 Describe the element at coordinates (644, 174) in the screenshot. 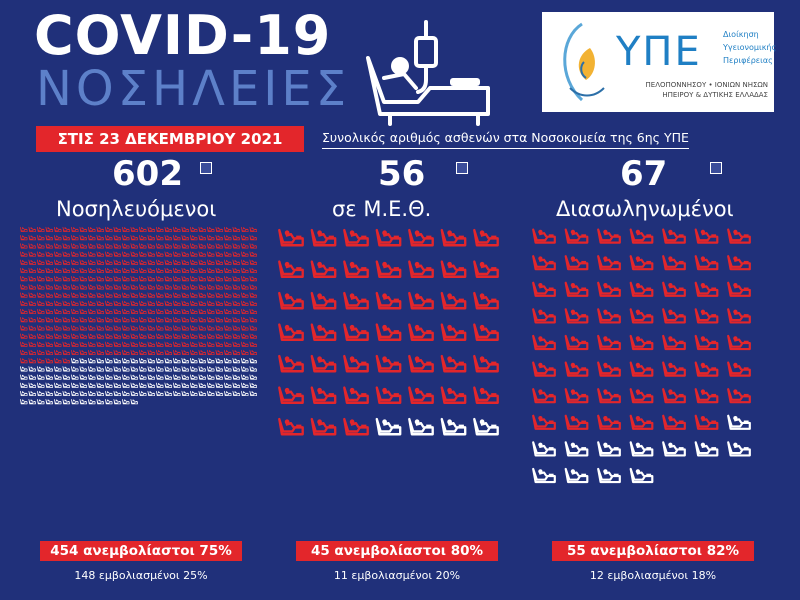

I see `intubated-total: 67` at that location.